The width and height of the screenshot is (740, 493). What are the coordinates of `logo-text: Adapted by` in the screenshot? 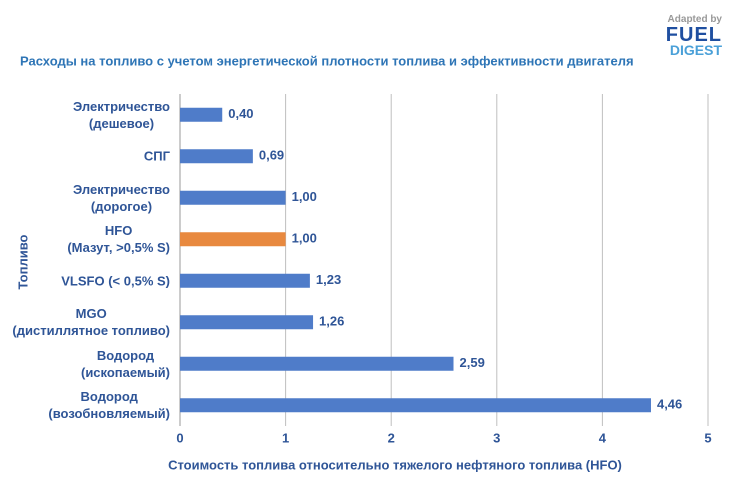 It's located at (694, 19).